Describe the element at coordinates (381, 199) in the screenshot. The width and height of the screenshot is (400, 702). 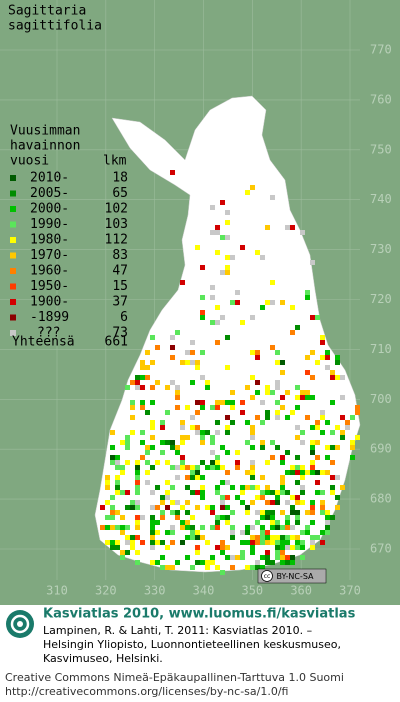
I see `y-grid-label: 740` at that location.